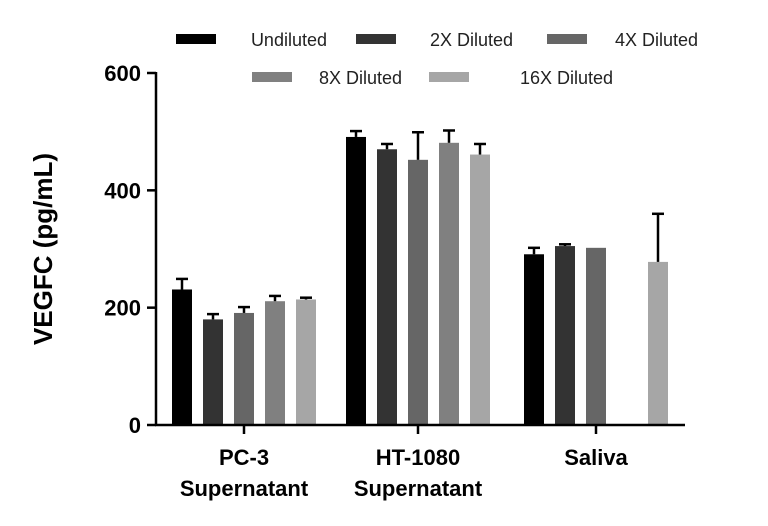 This screenshot has width=768, height=526. Describe the element at coordinates (418, 457) in the screenshot. I see `x-category-label: HT-1080` at that location.